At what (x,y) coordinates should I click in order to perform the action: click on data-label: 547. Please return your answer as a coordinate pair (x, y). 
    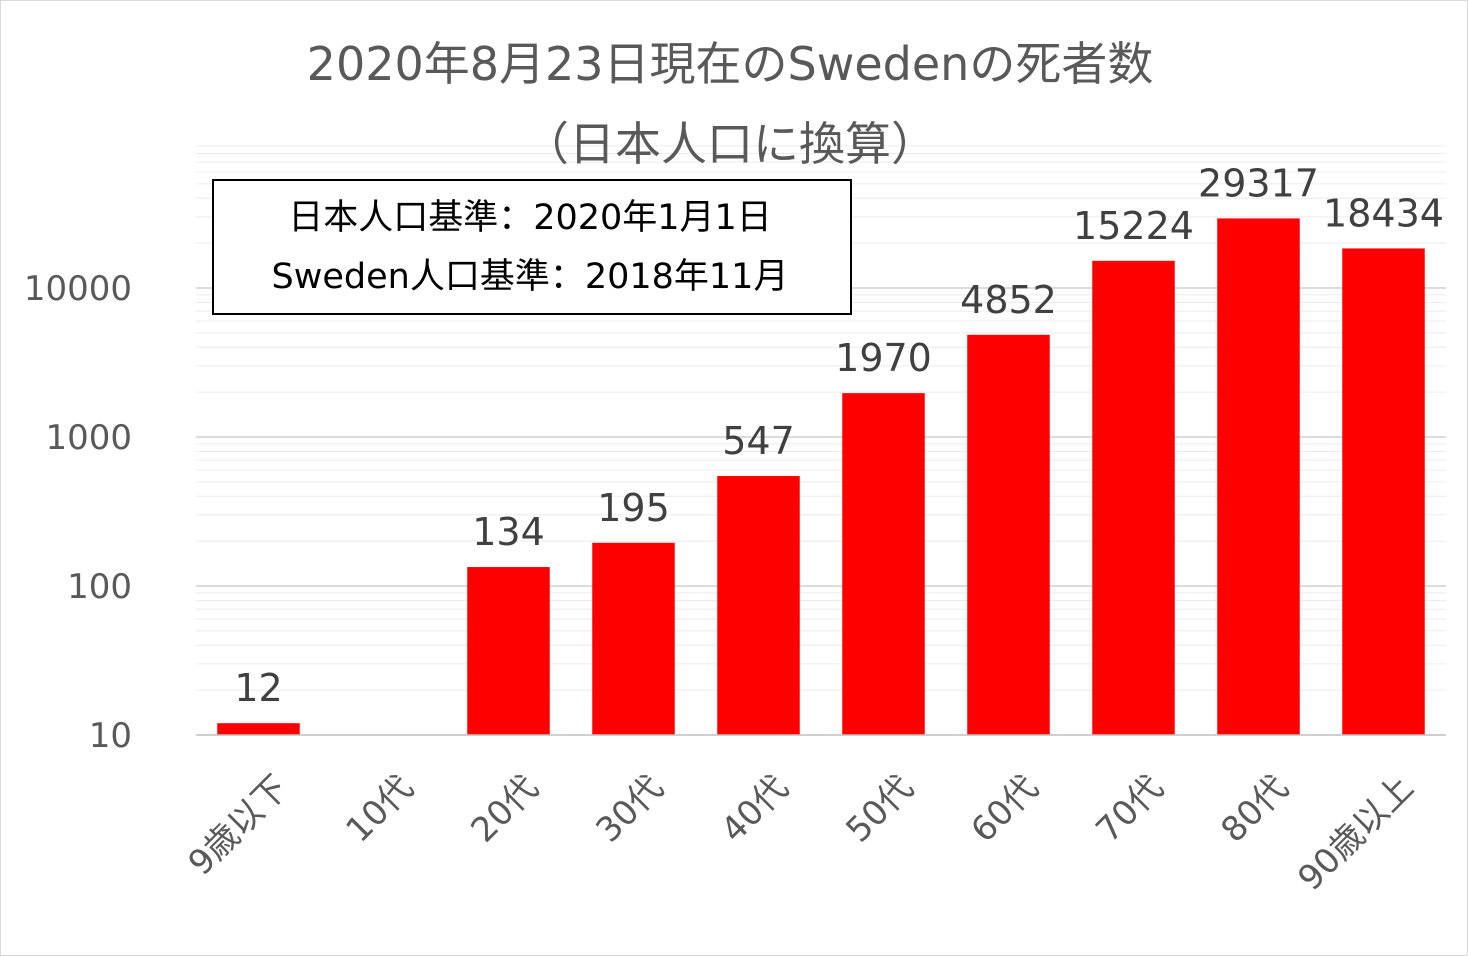
    Looking at the image, I should click on (758, 441).